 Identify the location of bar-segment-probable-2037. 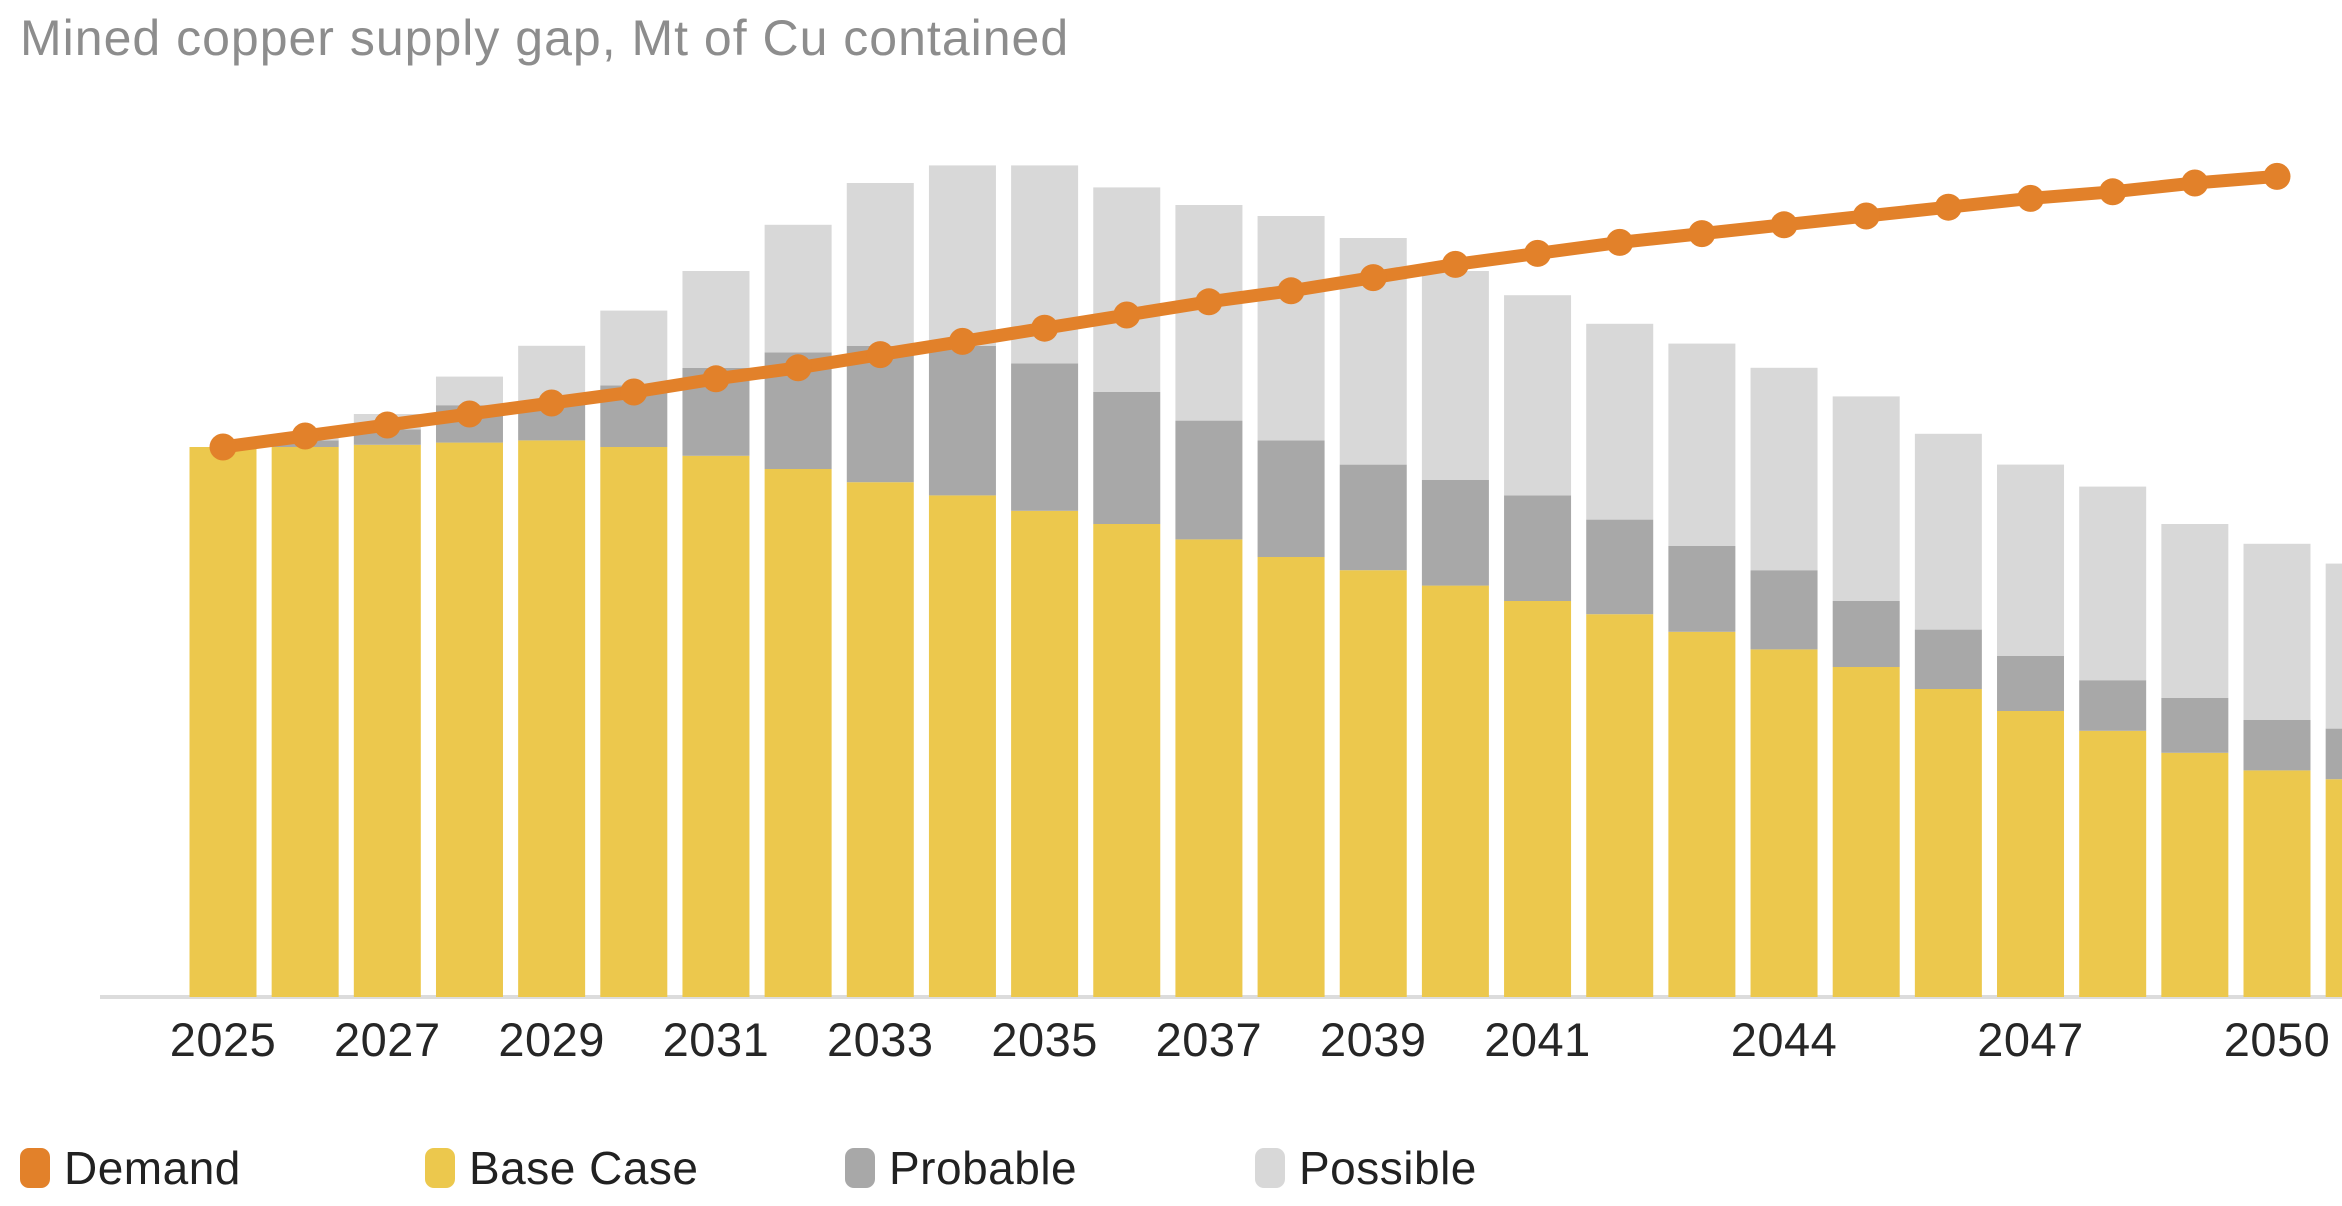
(1209, 480).